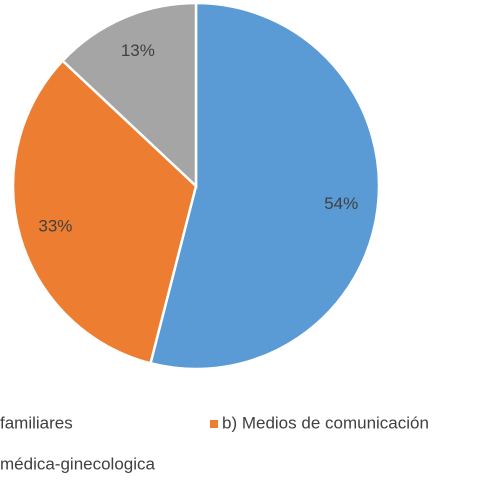 This screenshot has width=498, height=483. I want to click on data-label: 54%, so click(341, 203).